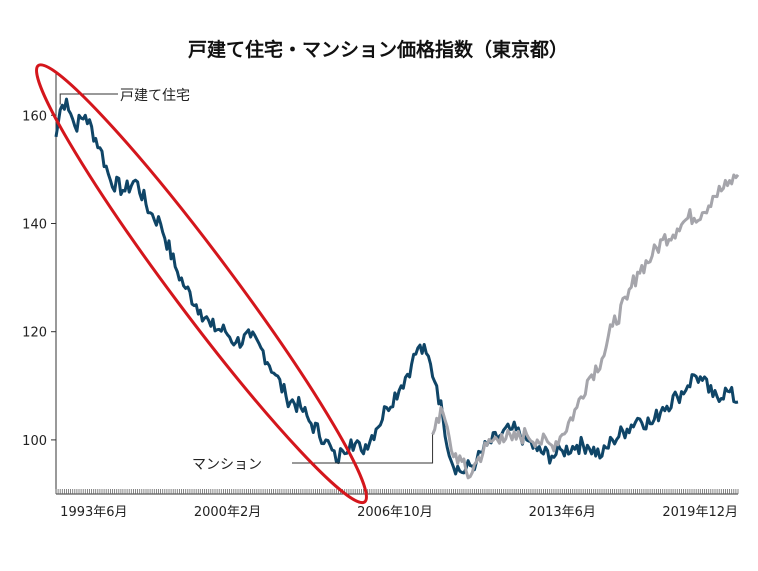 This screenshot has height=571, width=758. What do you see at coordinates (34, 441) in the screenshot?
I see `y-tick-label: 100` at bounding box center [34, 441].